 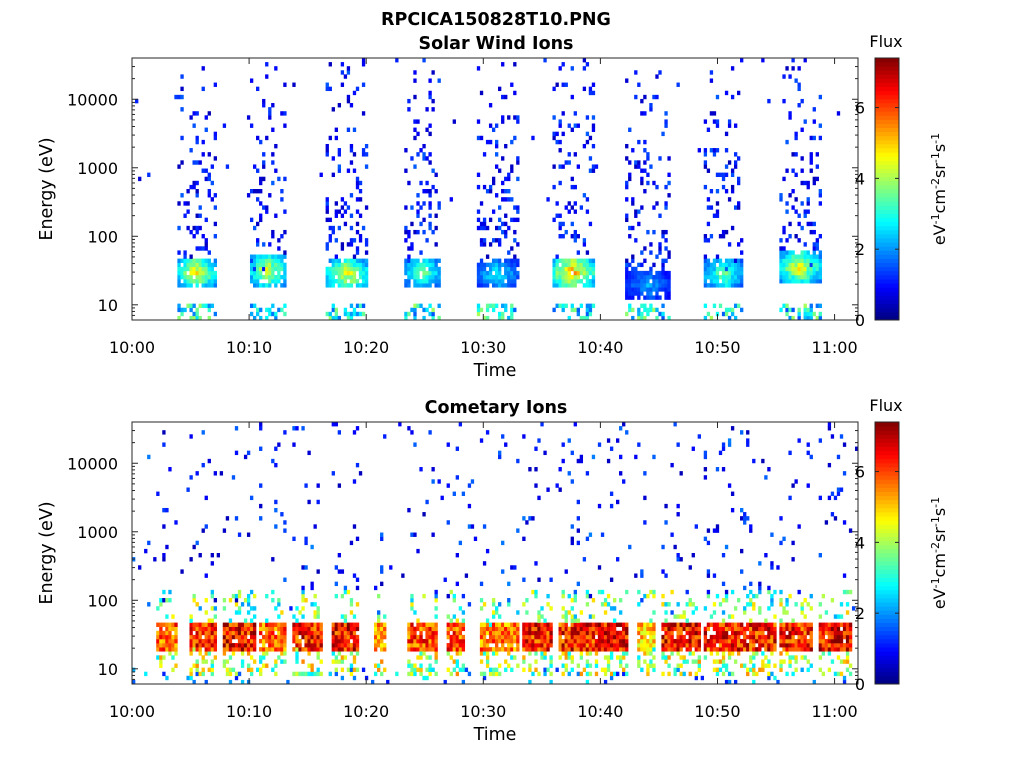 What do you see at coordinates (939, 189) in the screenshot?
I see `colorbar-label: eV-1cm-2sr-1s-1` at bounding box center [939, 189].